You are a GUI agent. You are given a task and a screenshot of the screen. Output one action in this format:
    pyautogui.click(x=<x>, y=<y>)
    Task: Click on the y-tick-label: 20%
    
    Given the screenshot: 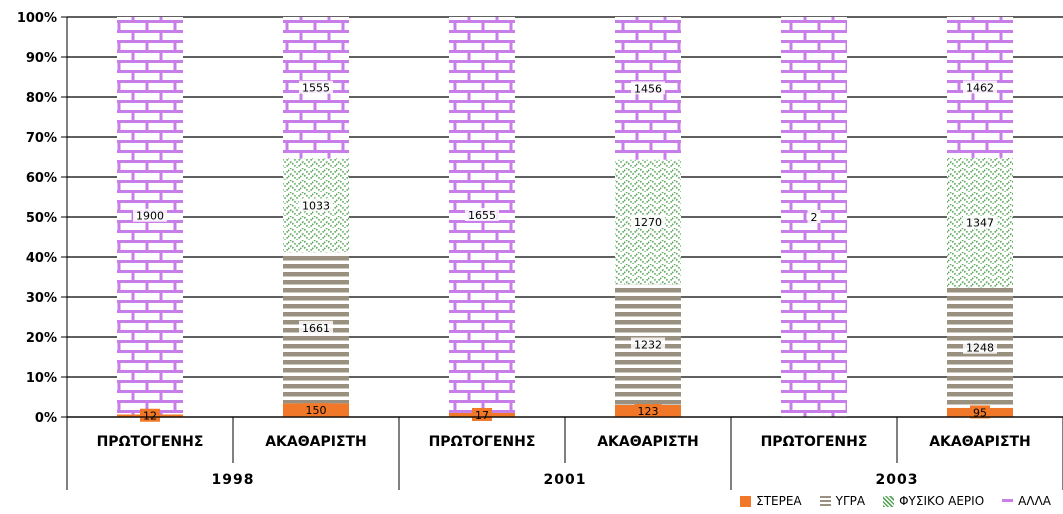 What is the action you would take?
    pyautogui.click(x=41, y=338)
    